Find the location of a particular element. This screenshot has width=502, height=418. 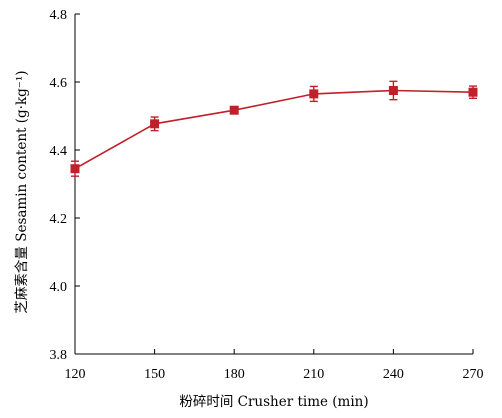

y-tick-label: 4.0 is located at coordinates (59, 287).